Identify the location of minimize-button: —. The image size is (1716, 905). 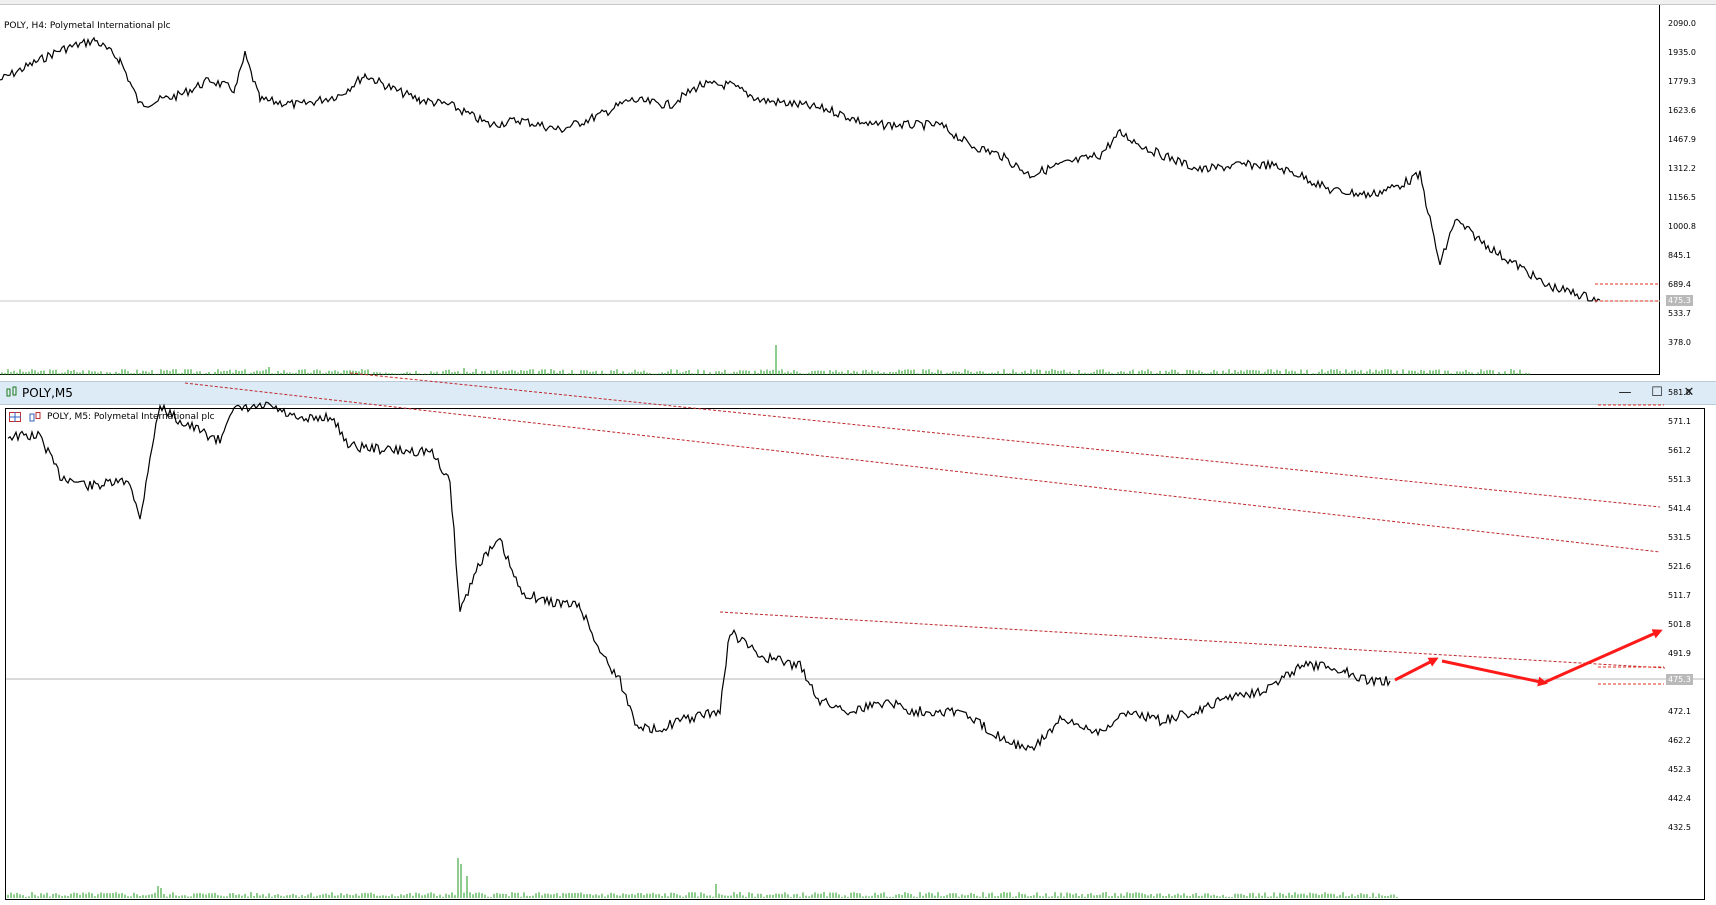
(1625, 393).